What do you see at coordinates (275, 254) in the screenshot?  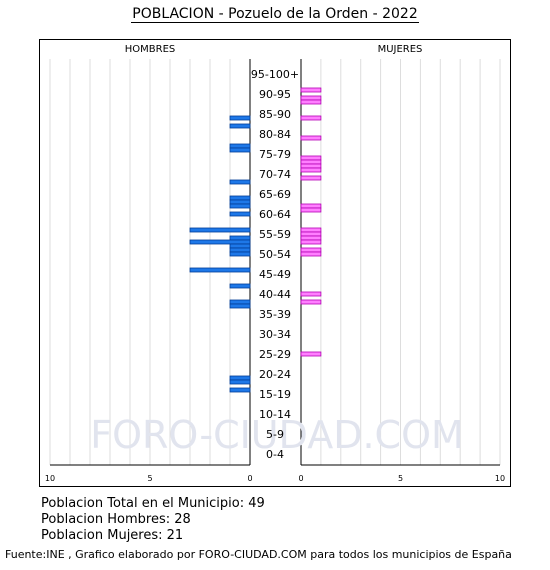 I see `age-group-label: 50-54` at bounding box center [275, 254].